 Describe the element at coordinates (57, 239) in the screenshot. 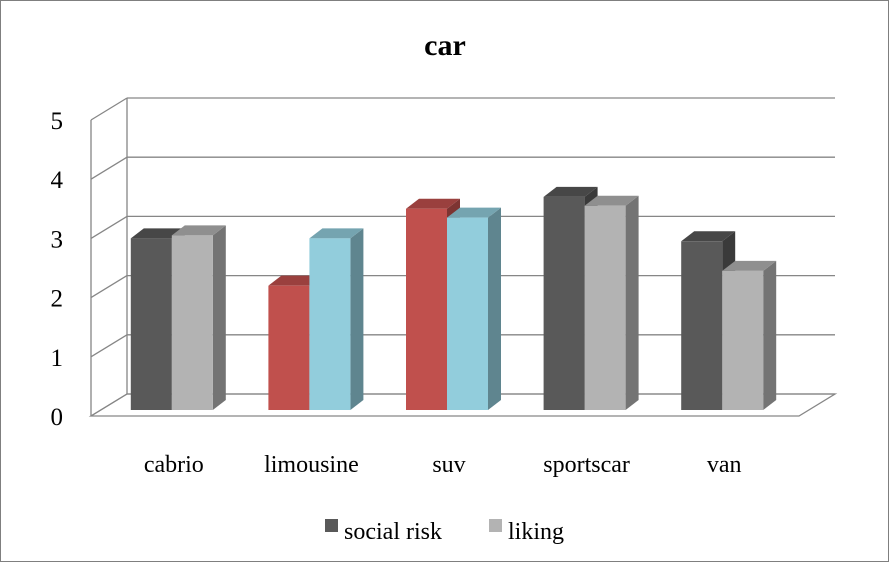

I see `y-tick-label: 3` at that location.